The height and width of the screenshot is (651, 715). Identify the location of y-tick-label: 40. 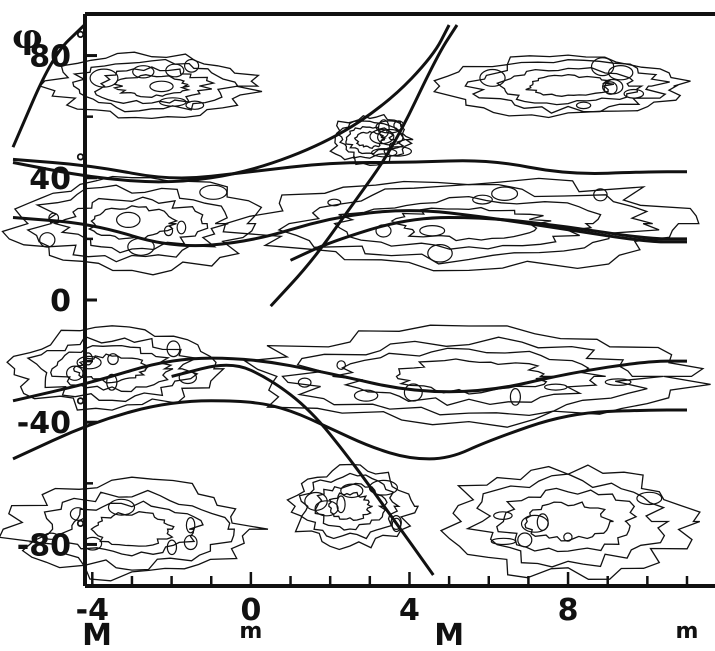
(50, 179).